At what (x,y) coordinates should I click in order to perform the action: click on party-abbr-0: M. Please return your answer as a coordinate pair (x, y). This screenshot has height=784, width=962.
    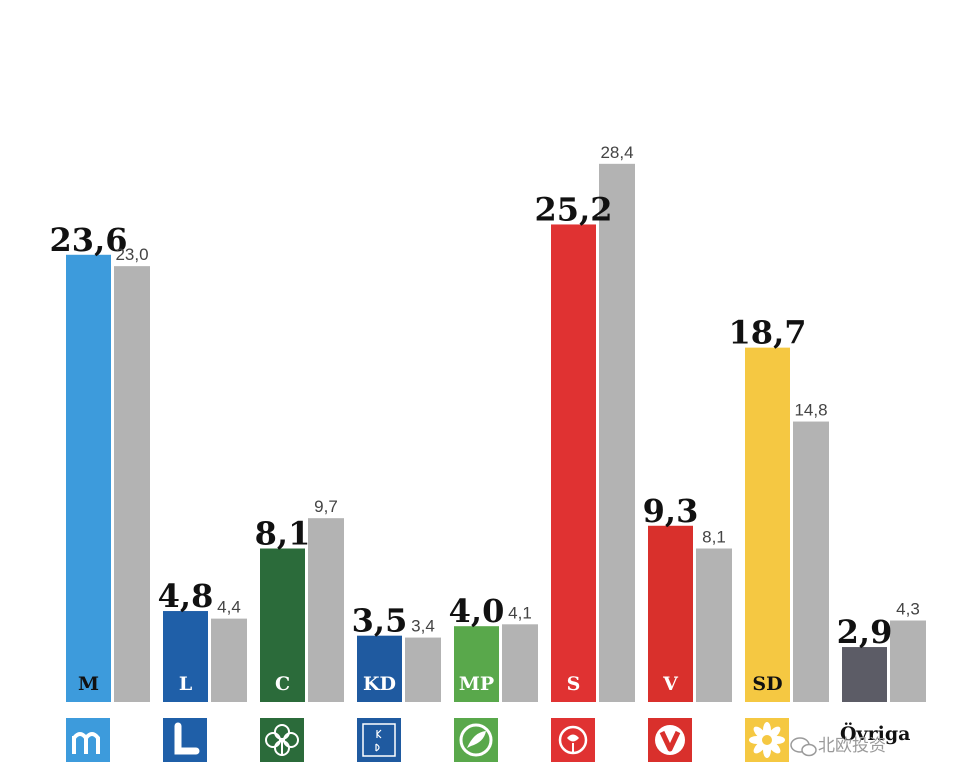
    Looking at the image, I should click on (88, 684).